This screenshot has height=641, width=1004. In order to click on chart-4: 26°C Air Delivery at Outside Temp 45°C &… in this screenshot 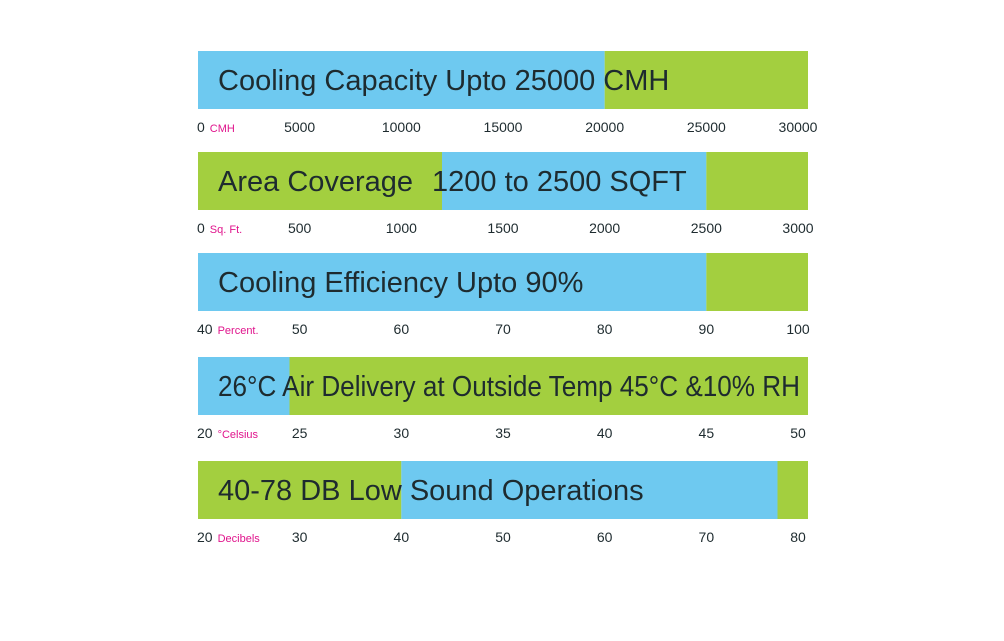, I will do `click(502, 399)`.